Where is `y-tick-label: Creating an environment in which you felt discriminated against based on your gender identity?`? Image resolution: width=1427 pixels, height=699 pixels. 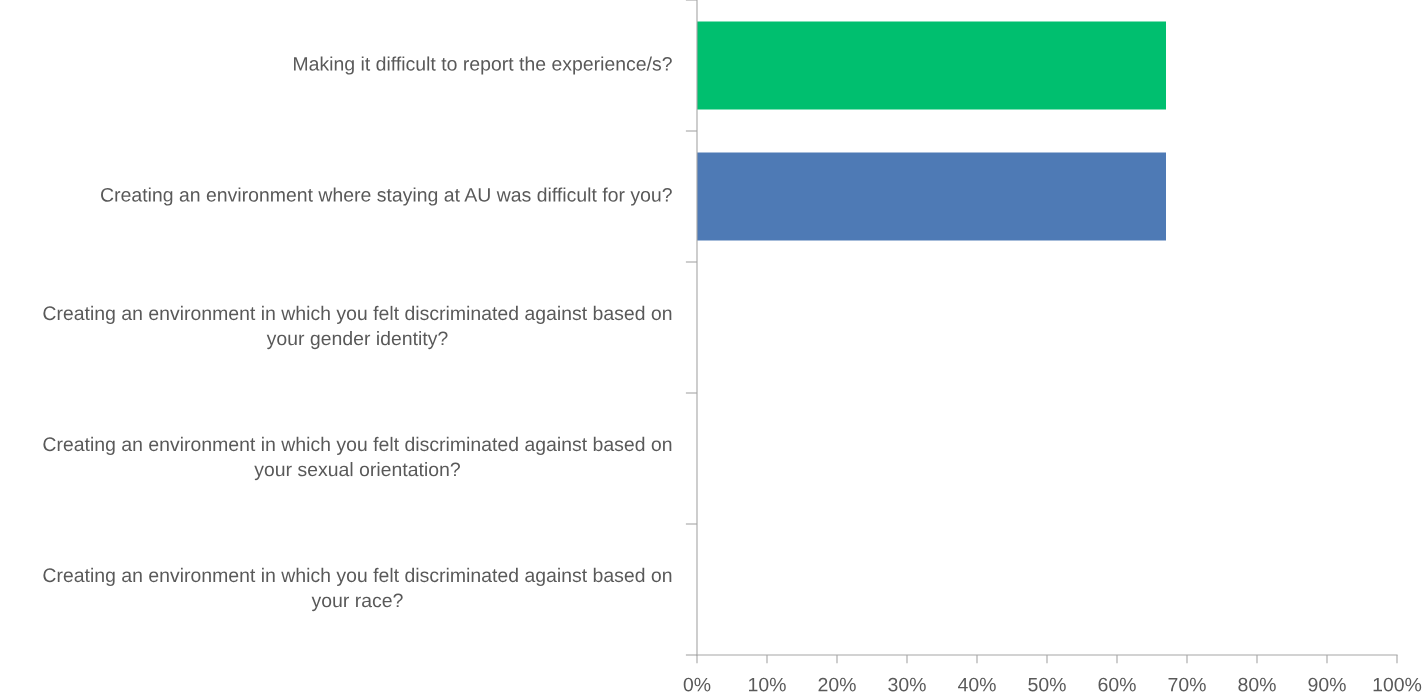
y-tick-label: Creating an environment in which you felt discriminated against based on your gender identity? is located at coordinates (357, 327).